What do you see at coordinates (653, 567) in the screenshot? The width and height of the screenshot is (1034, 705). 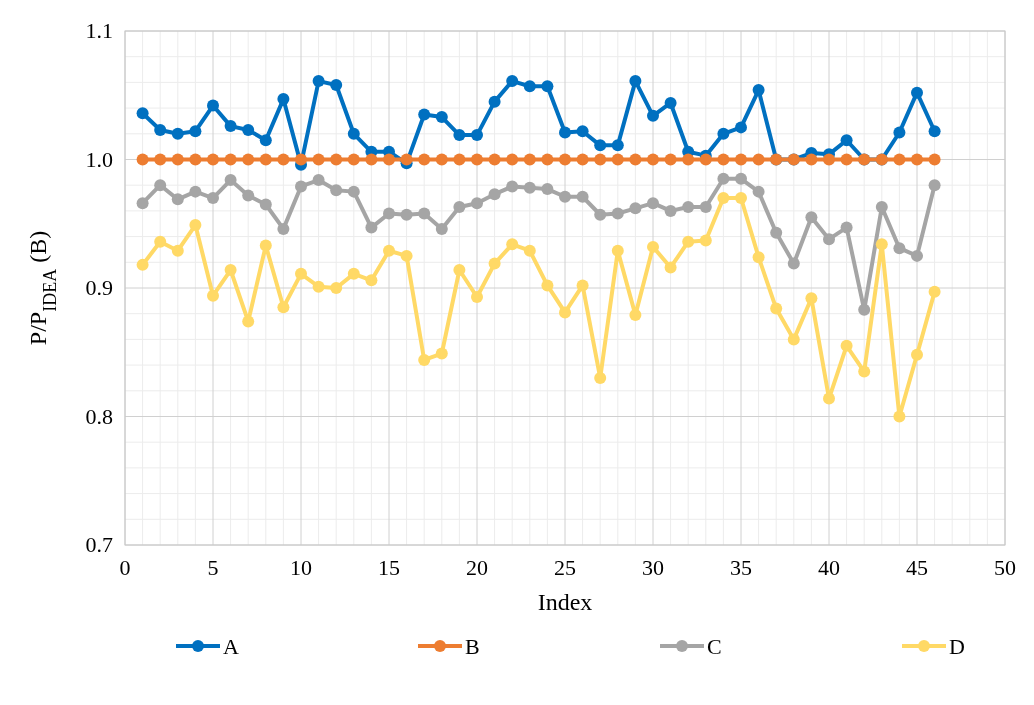 I see `x-tick-label: 30` at bounding box center [653, 567].